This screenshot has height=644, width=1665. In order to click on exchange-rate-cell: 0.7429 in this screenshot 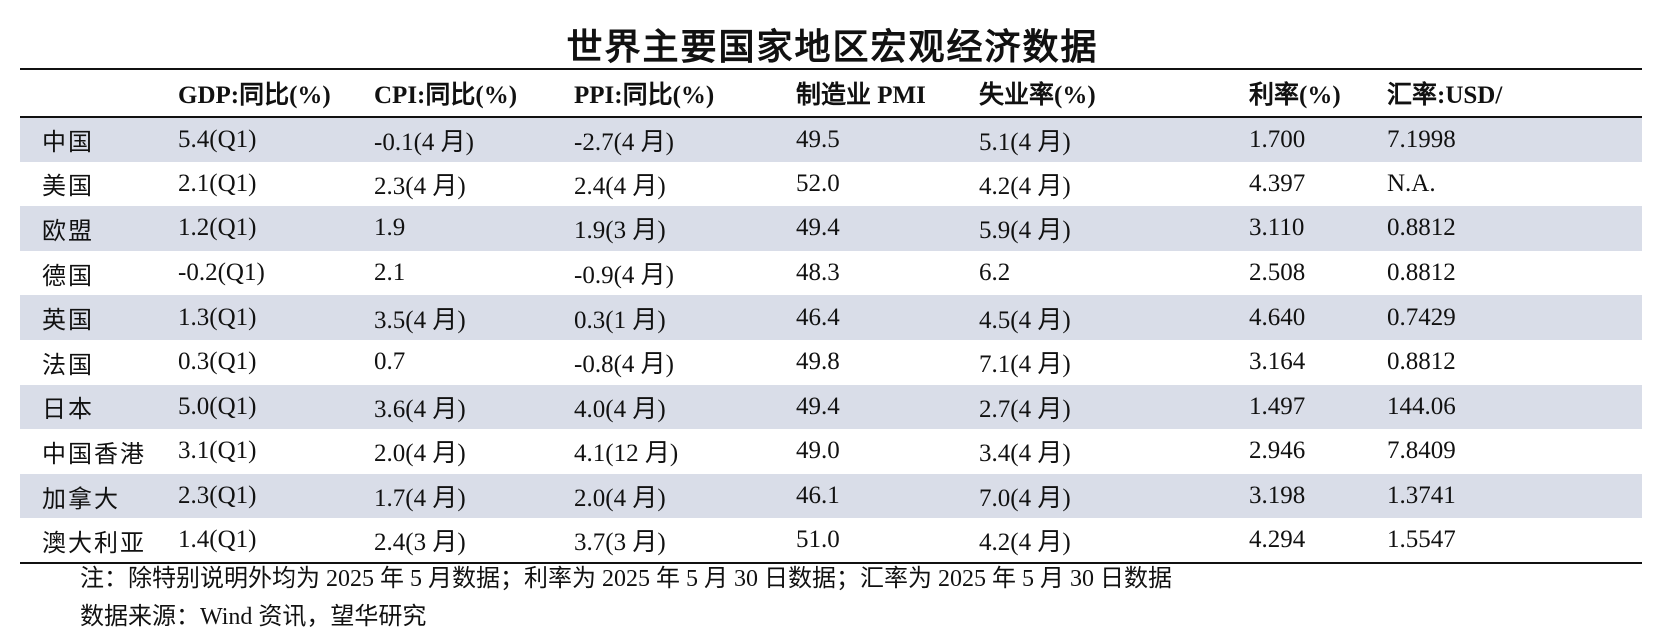, I will do `click(1421, 317)`.